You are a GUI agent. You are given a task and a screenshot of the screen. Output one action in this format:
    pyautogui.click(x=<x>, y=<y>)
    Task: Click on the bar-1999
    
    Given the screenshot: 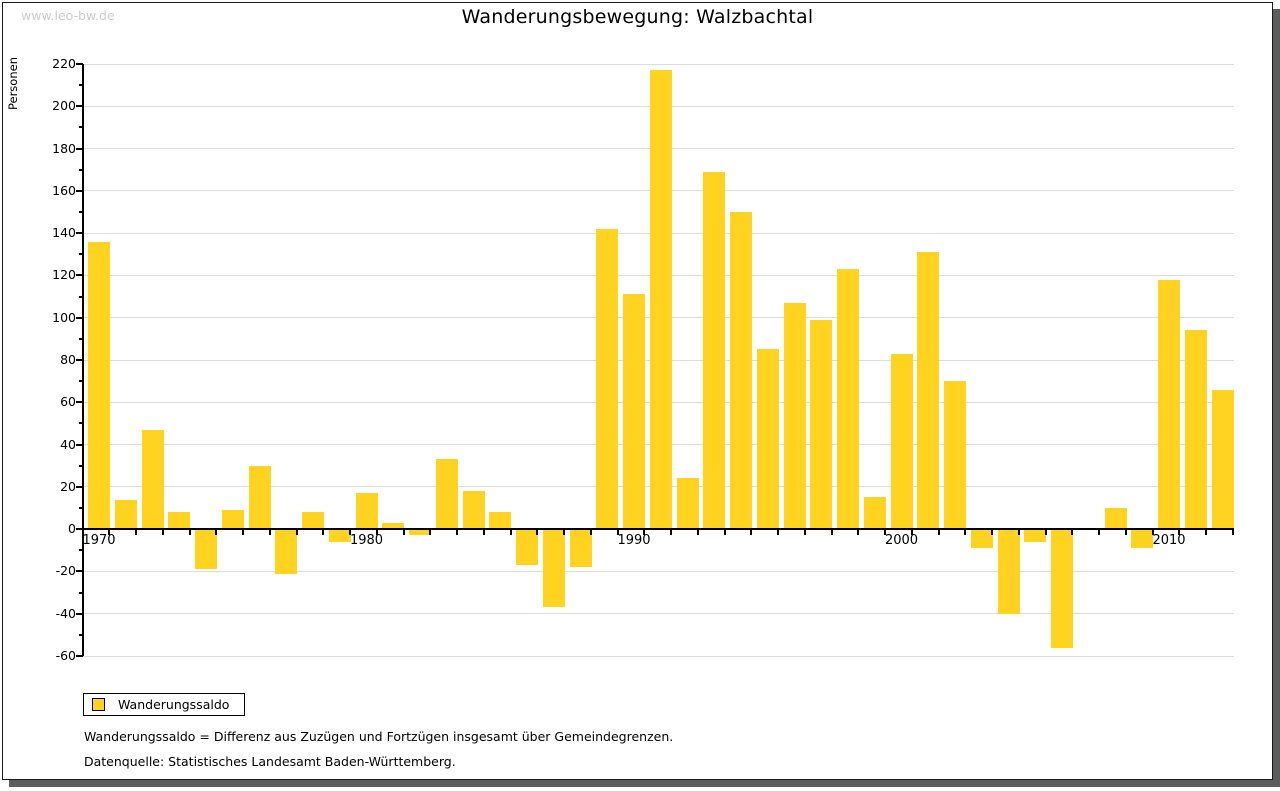 What is the action you would take?
    pyautogui.click(x=874, y=513)
    